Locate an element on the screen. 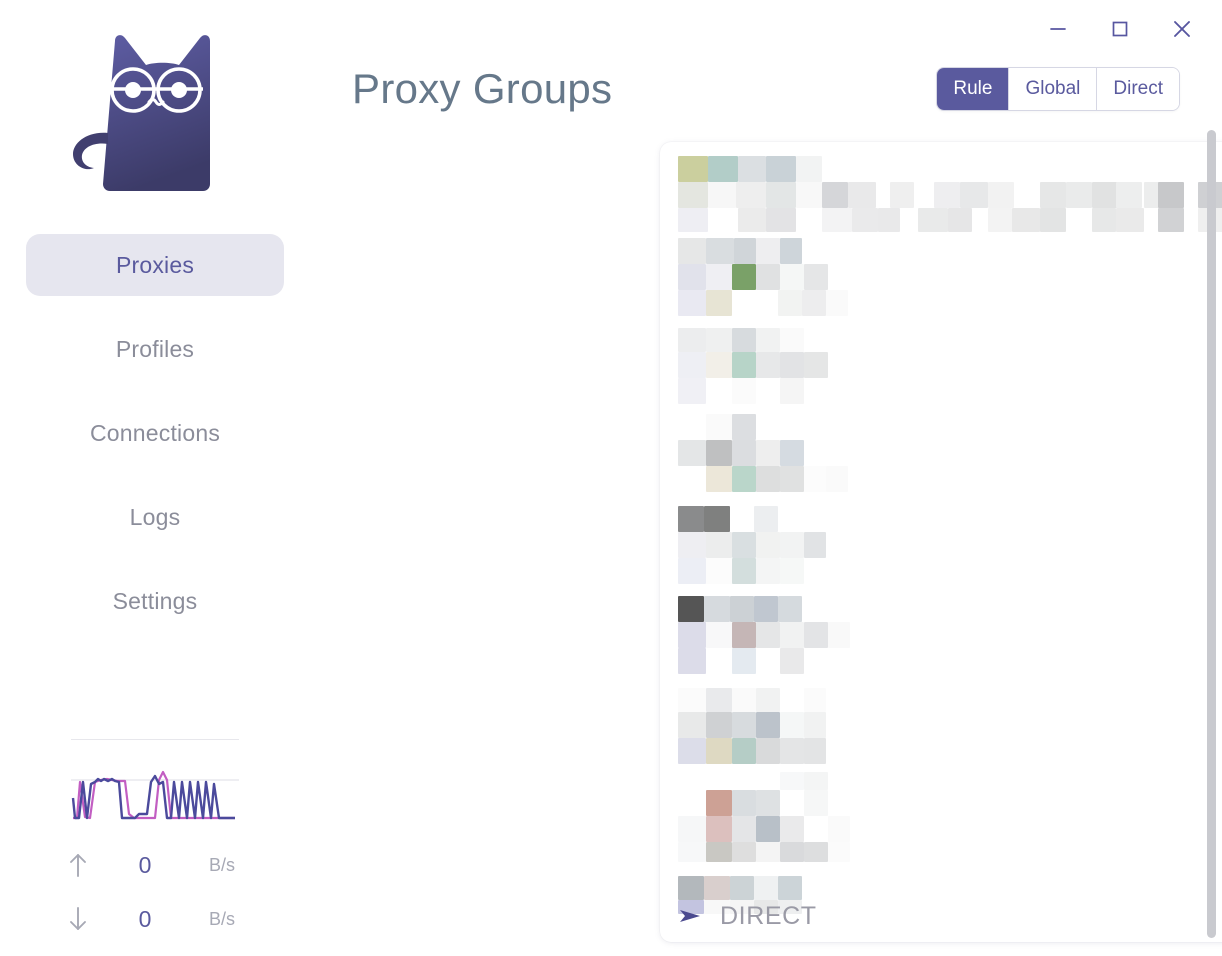  minimize-icon is located at coordinates (1058, 29).